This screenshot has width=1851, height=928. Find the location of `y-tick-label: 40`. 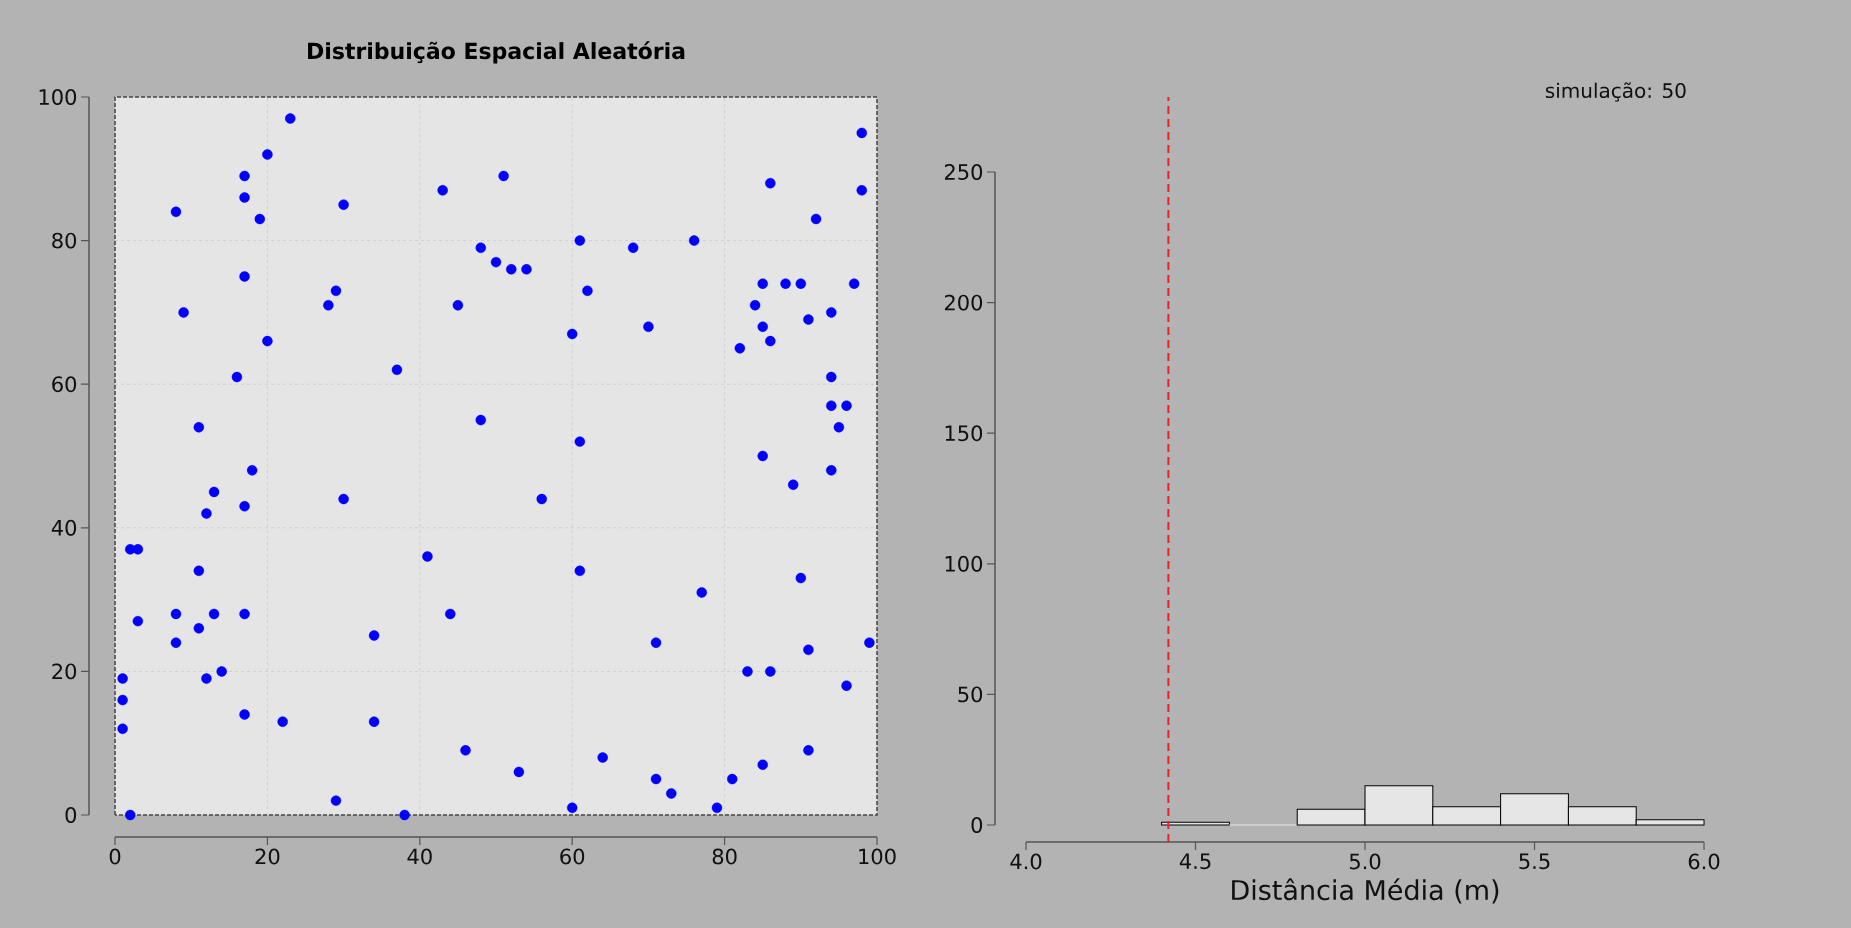

y-tick-label: 40 is located at coordinates (64, 527).